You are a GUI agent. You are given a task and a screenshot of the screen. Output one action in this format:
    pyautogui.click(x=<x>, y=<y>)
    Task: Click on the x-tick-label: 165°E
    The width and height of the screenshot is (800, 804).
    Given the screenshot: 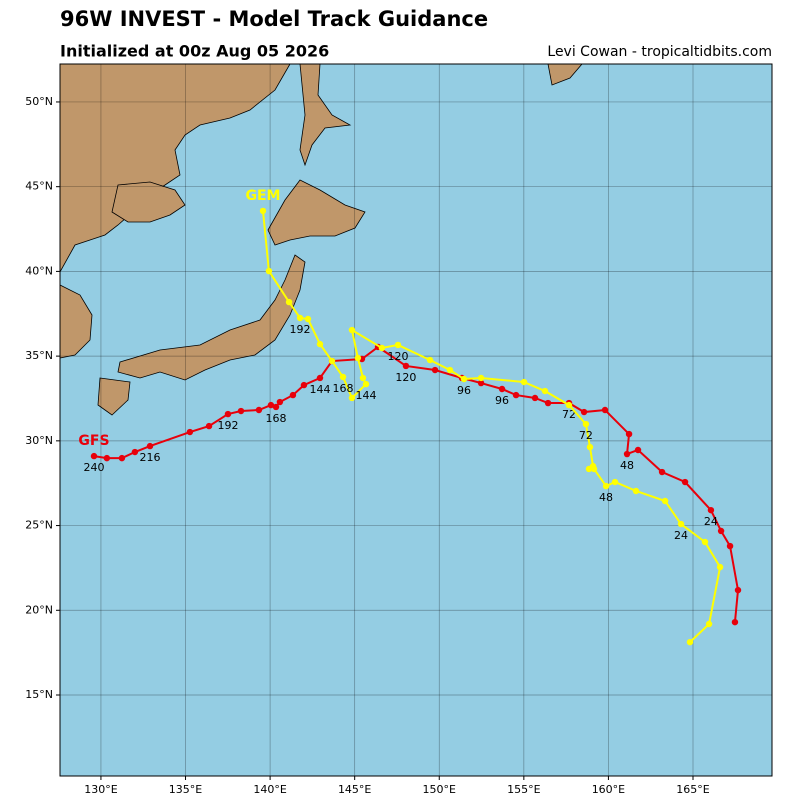 What is the action you would take?
    pyautogui.click(x=692, y=789)
    